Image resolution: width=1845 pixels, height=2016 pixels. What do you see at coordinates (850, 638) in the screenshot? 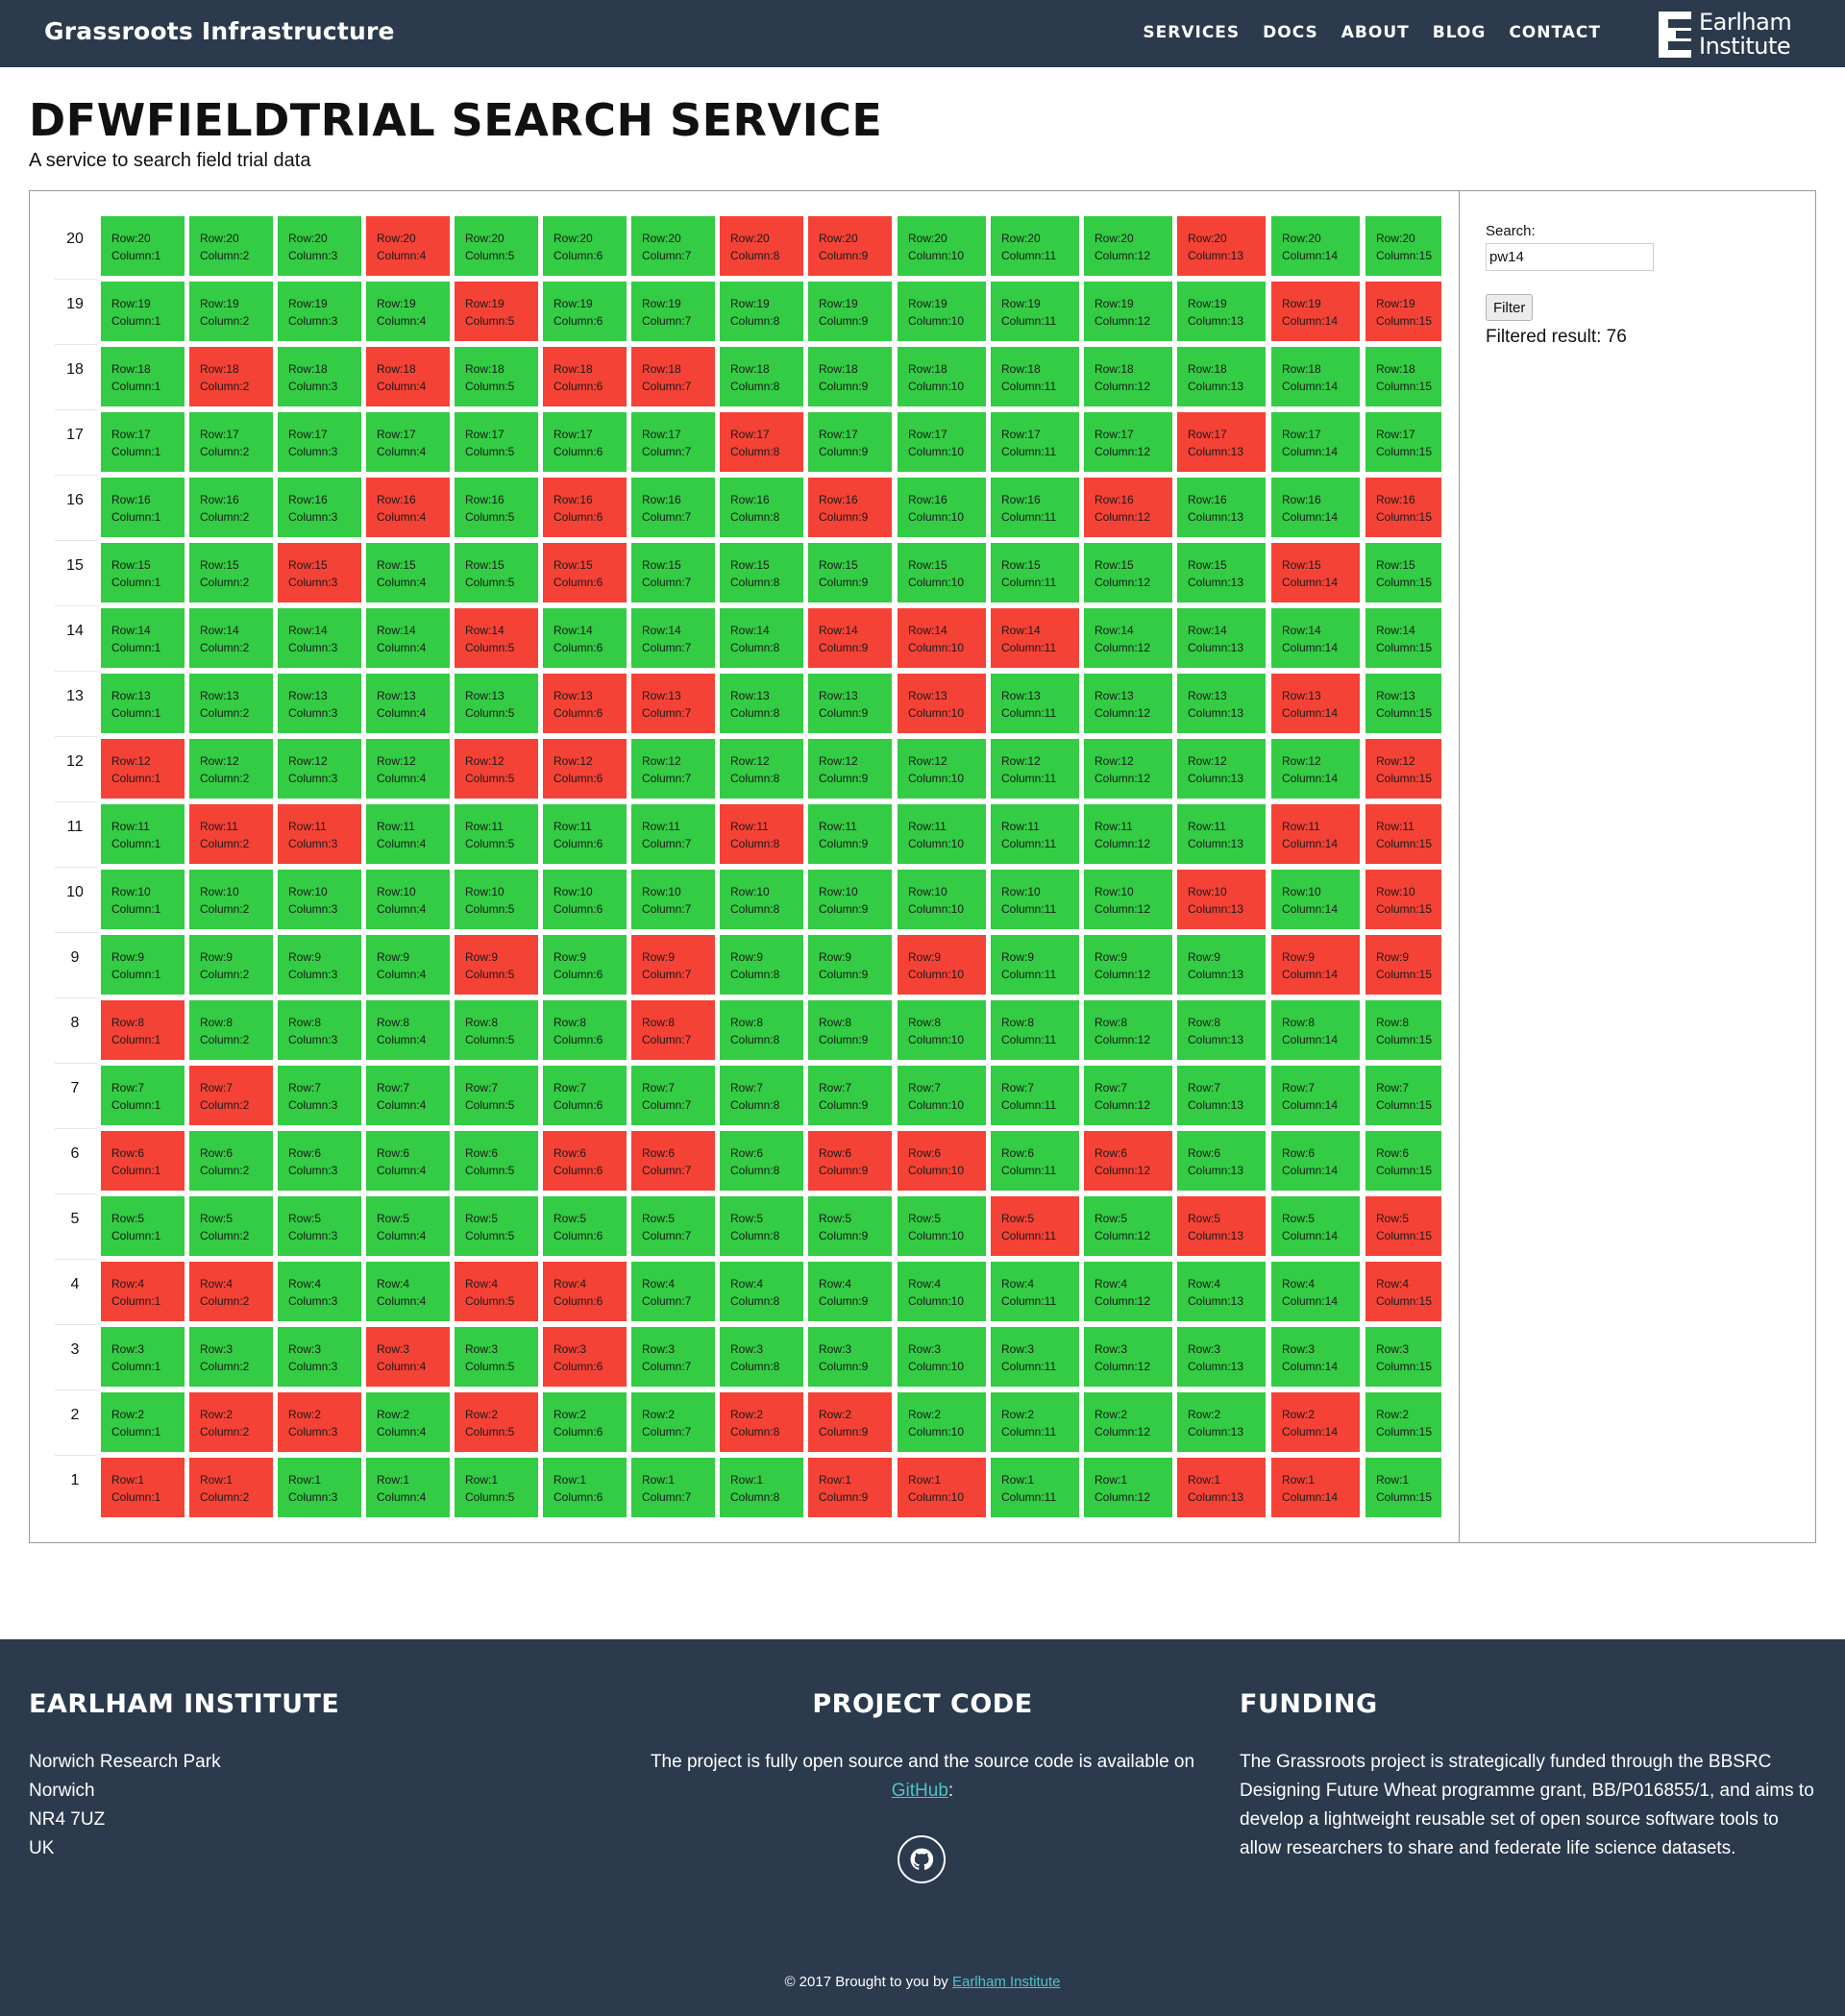
I see `plot-cell-r14-c9: Row:14 Column:9` at bounding box center [850, 638].